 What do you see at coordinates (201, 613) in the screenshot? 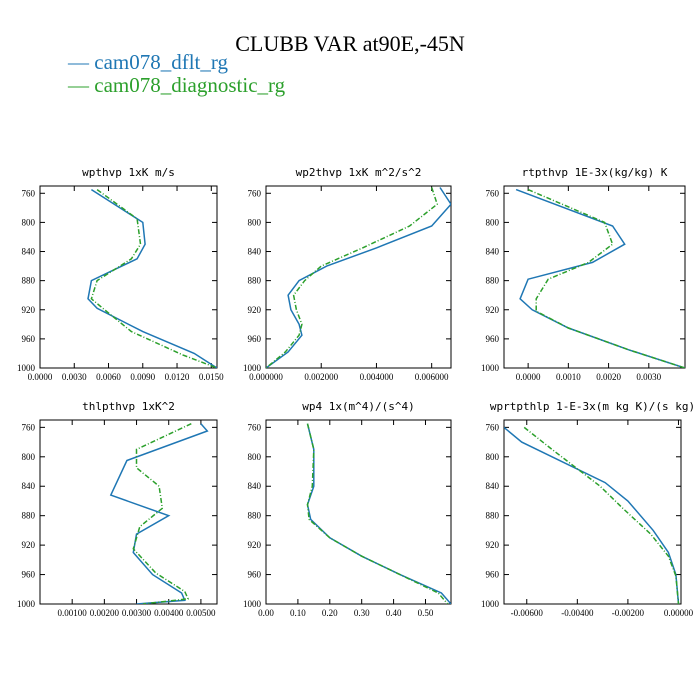
I see `x-tick-label: 0.00500` at bounding box center [201, 613].